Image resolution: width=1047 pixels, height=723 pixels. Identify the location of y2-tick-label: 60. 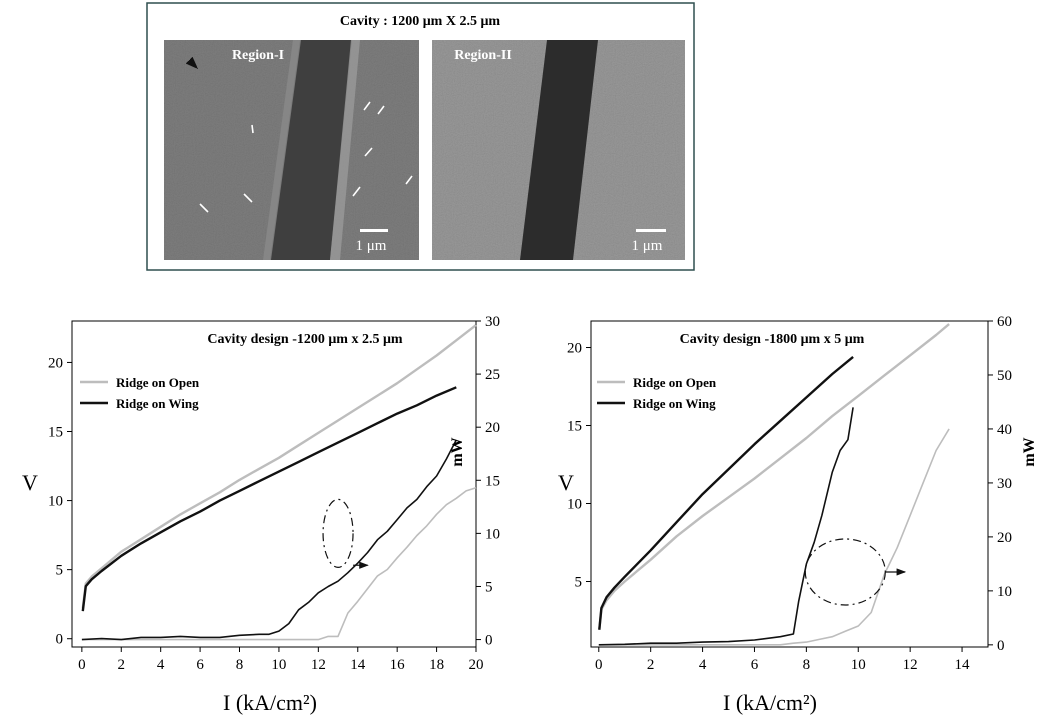
(1004, 322).